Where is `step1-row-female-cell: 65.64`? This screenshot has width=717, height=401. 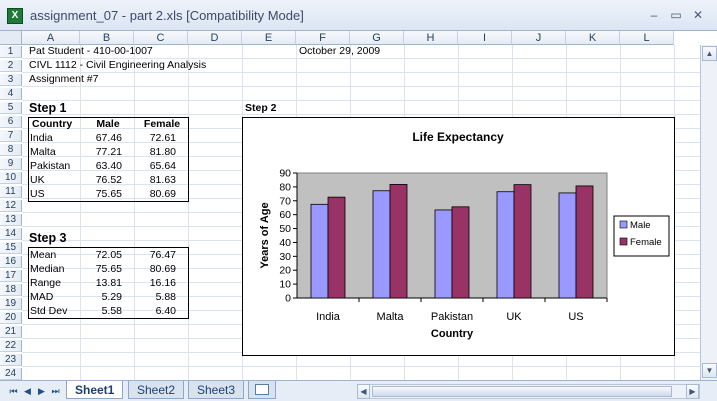
step1-row-female-cell: 65.64 is located at coordinates (162, 166).